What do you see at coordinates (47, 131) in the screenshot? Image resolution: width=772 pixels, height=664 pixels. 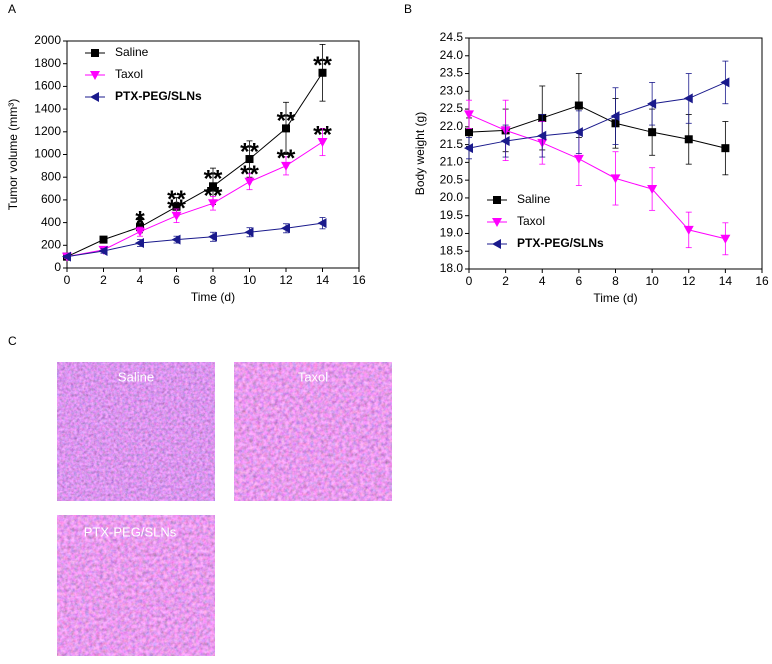 I see `y-tick-label: 1200` at bounding box center [47, 131].